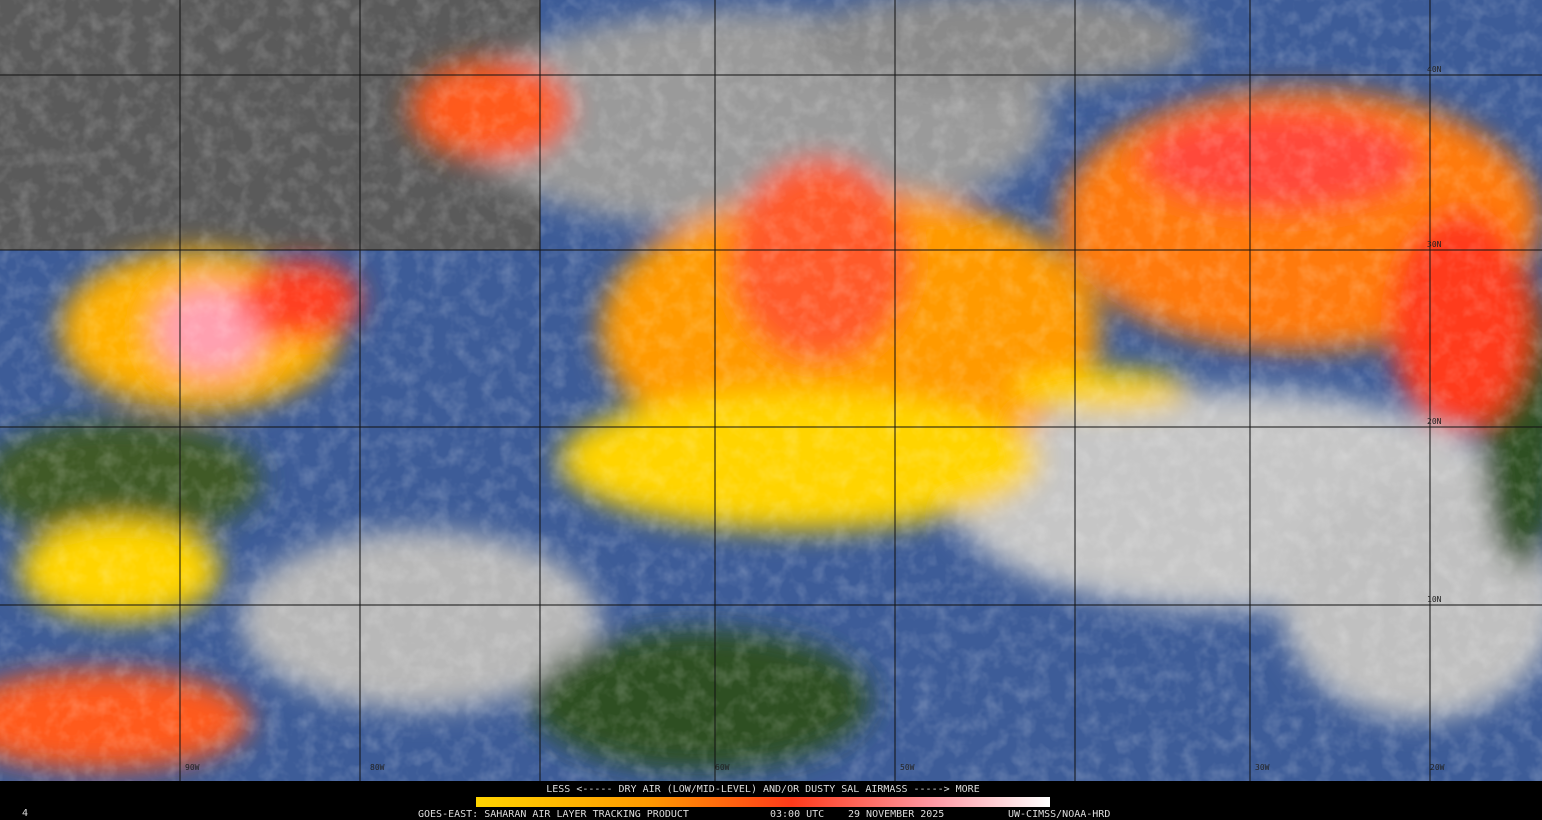 This screenshot has width=1542, height=820. What do you see at coordinates (763, 802) in the screenshot?
I see `colorbar` at bounding box center [763, 802].